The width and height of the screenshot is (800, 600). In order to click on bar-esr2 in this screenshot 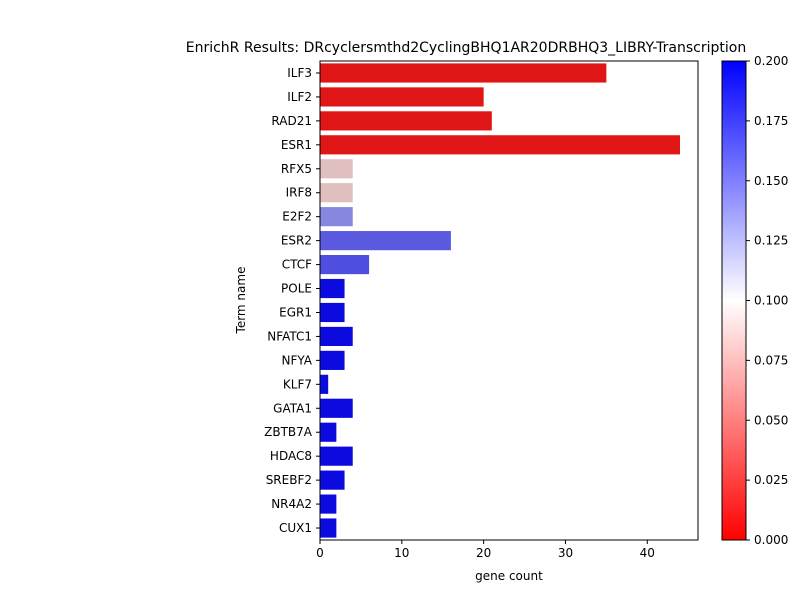, I will do `click(385, 241)`.